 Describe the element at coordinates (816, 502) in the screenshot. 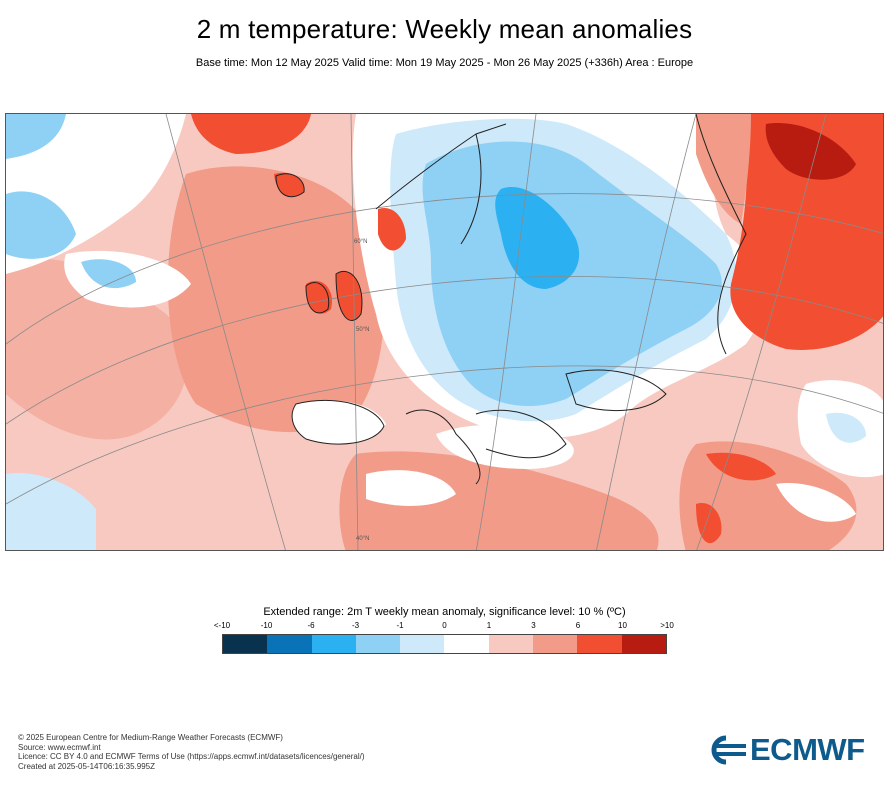

I see `arabia-neutral` at that location.